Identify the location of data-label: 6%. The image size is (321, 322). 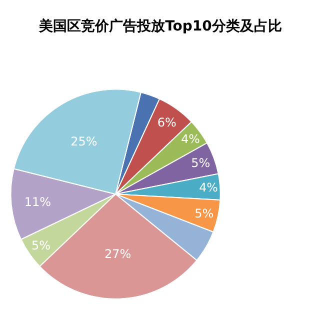
(166, 122).